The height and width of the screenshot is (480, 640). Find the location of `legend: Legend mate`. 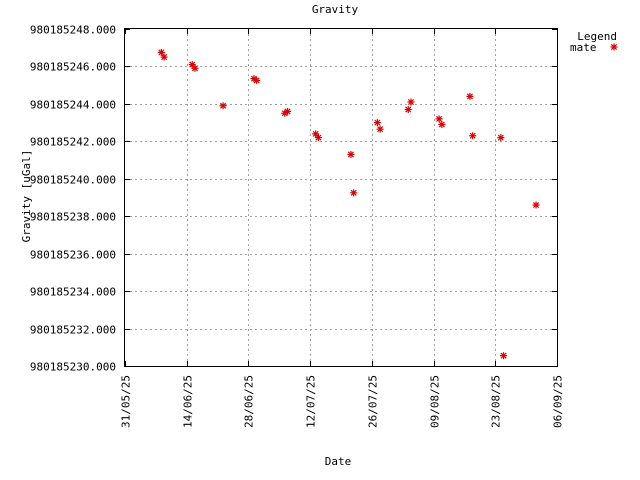

legend: Legend mate is located at coordinates (594, 42).